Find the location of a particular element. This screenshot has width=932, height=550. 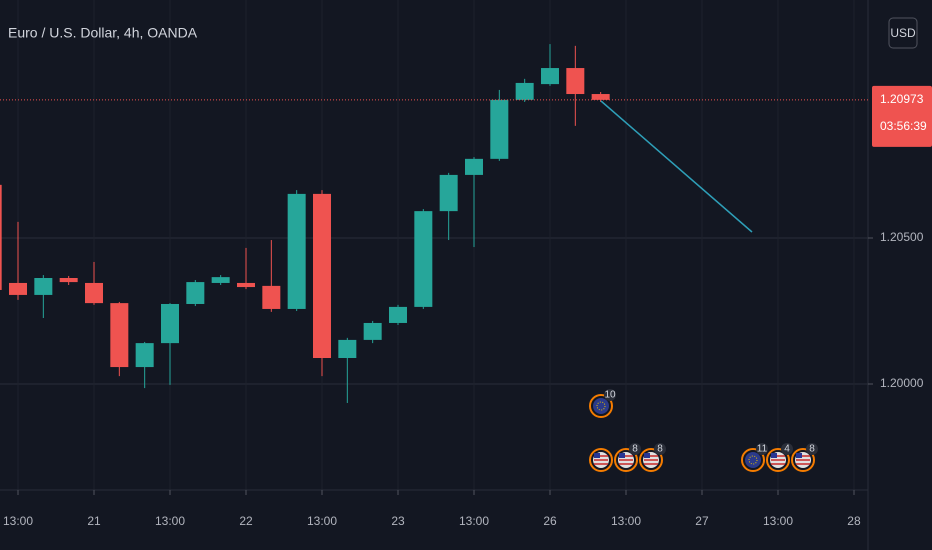

event-count: 10 is located at coordinates (610, 395).